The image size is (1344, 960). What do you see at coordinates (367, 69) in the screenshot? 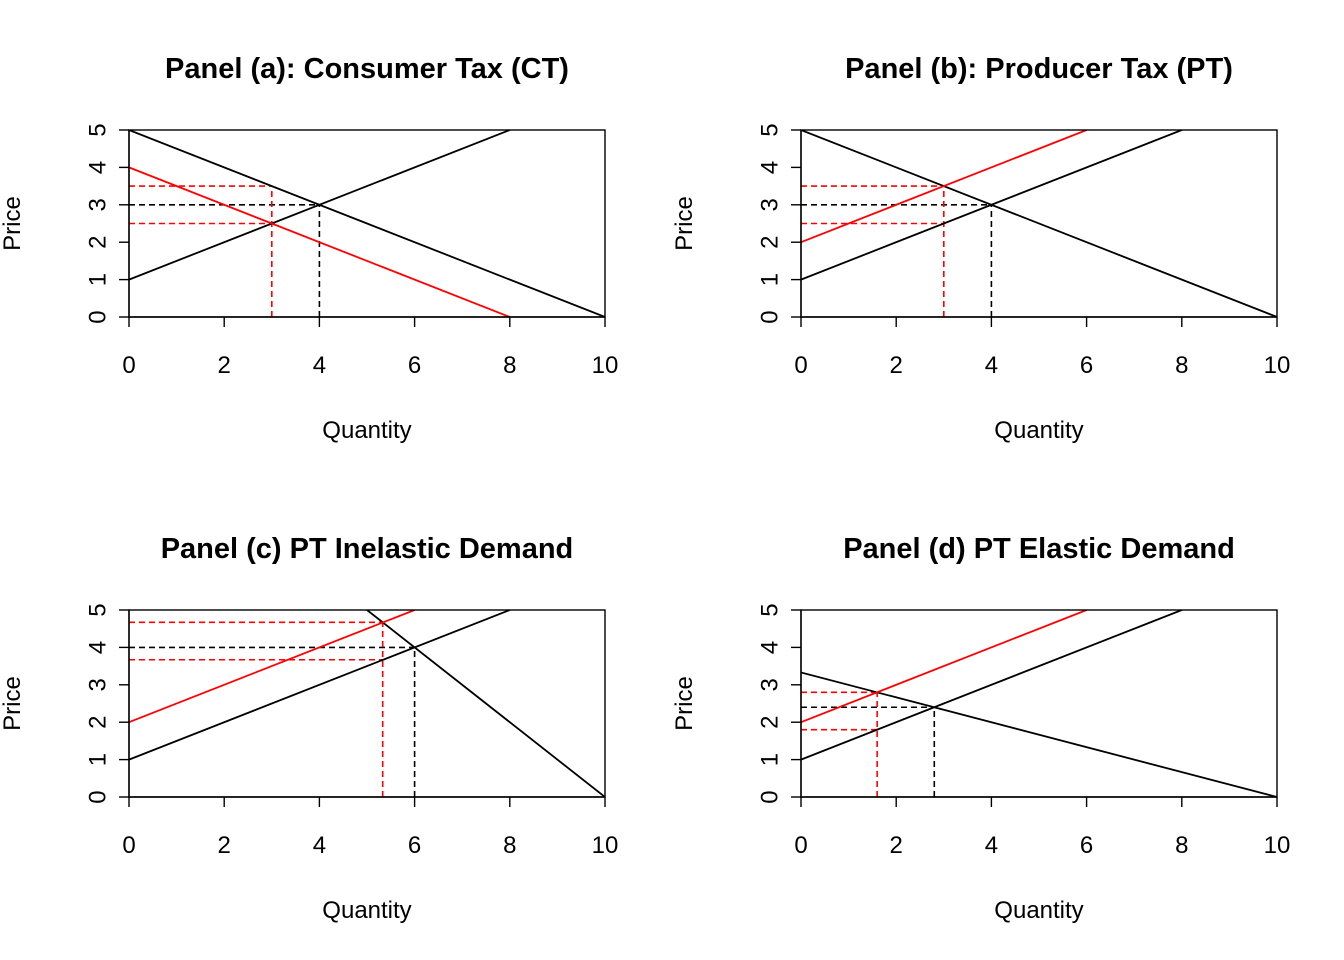
I see `panel-title: Panel (a): Consumer Tax (CT)` at bounding box center [367, 69].